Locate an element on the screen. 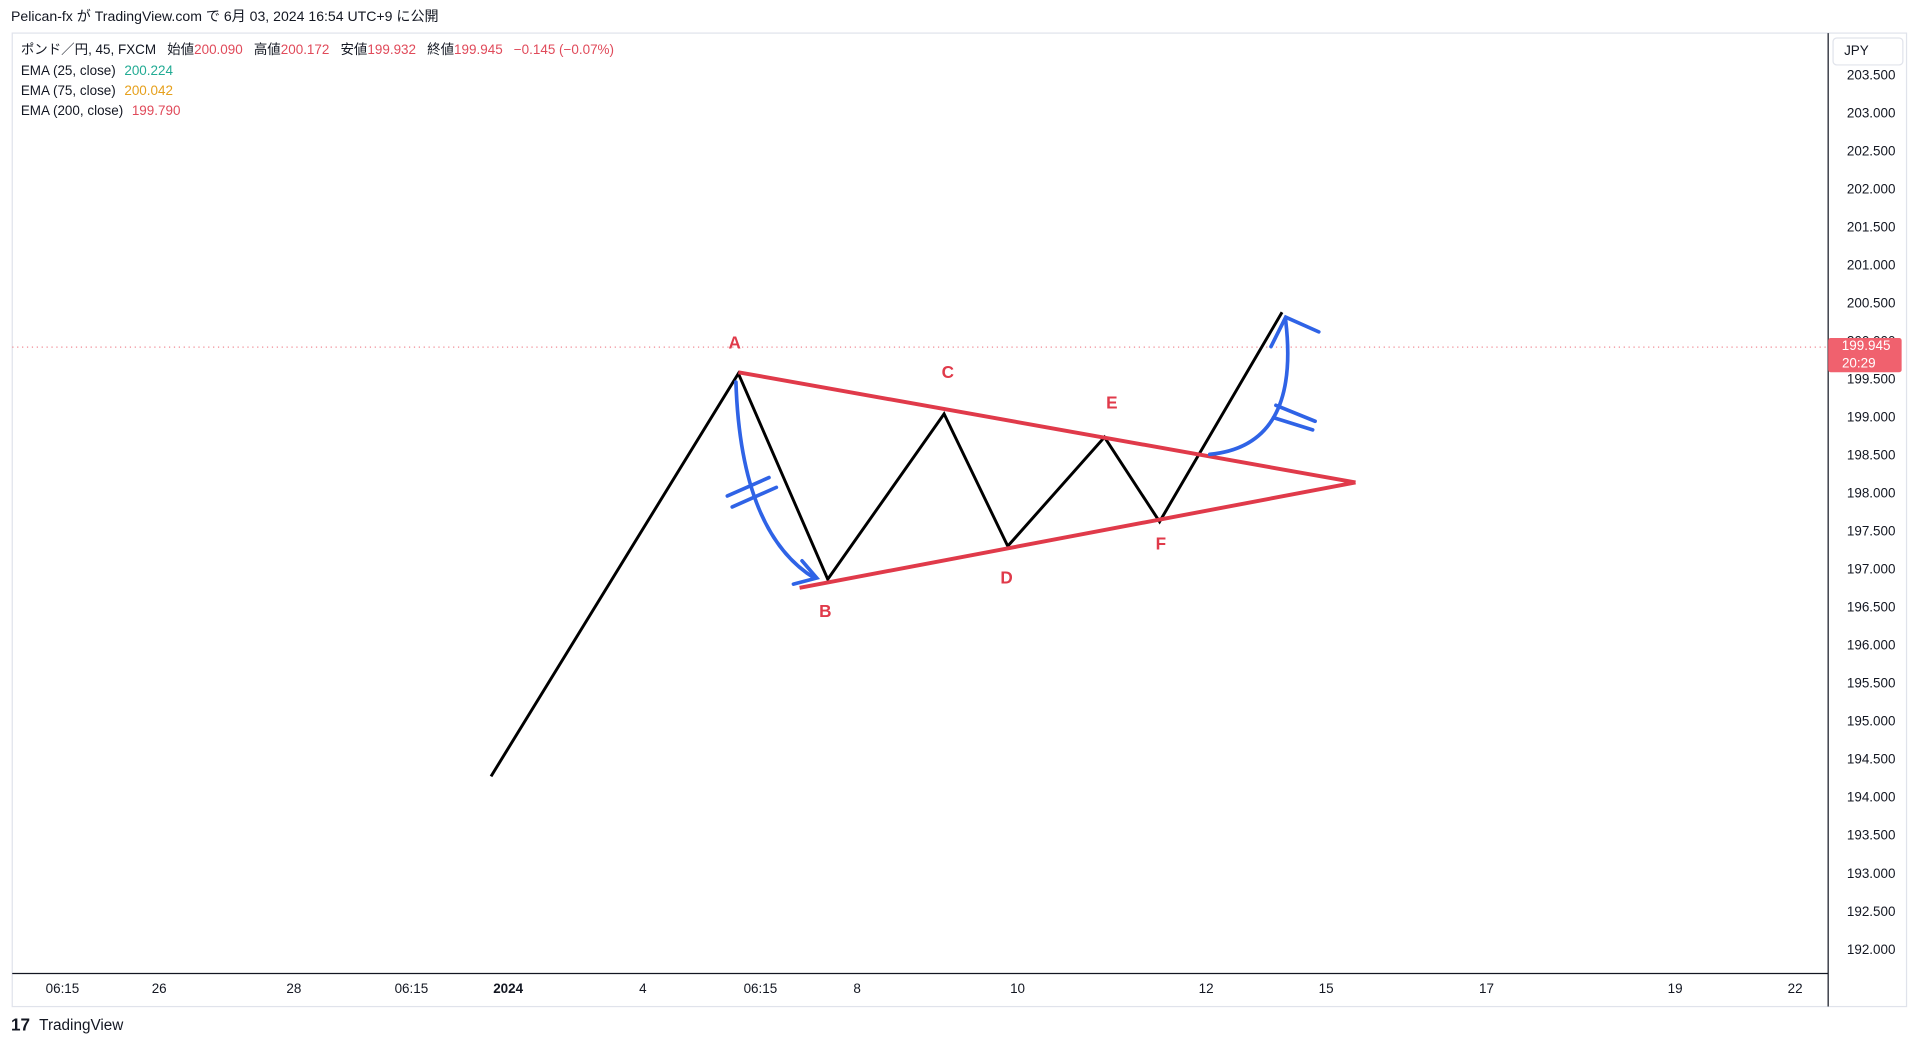  price-tick-label: 199.500 is located at coordinates (1871, 379).